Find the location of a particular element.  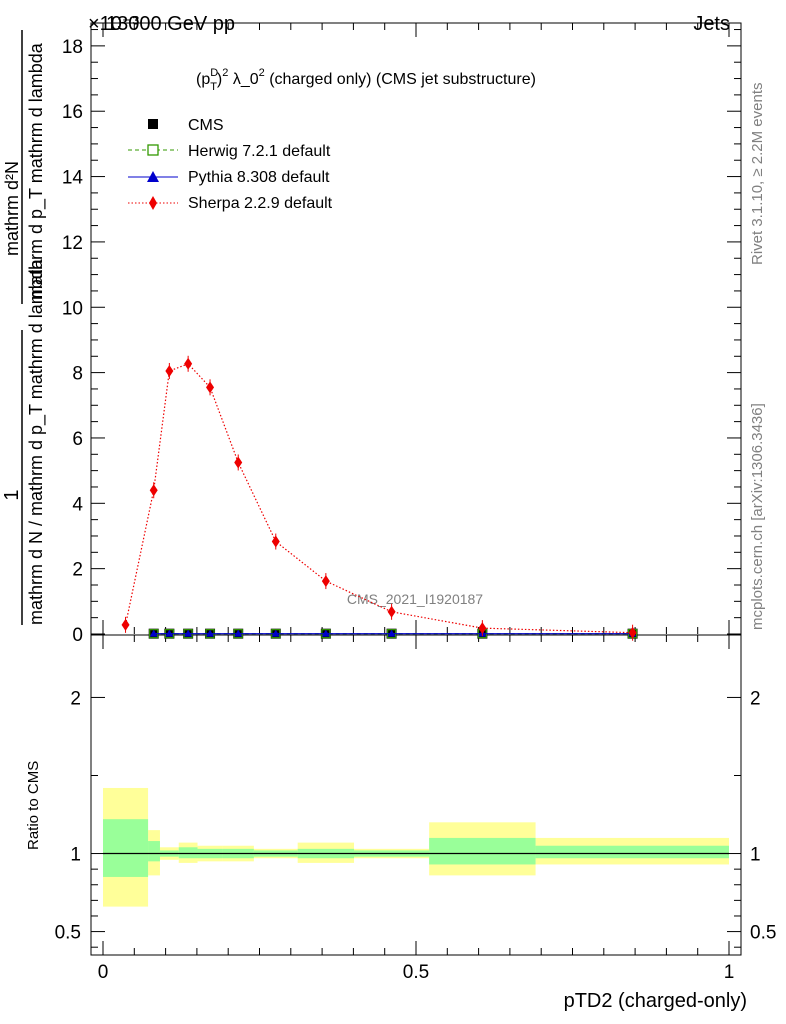

analysis-id: CMS_2021_I1920187 is located at coordinates (415, 599).